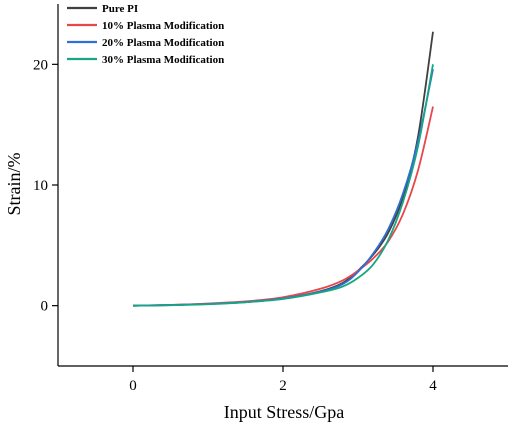  What do you see at coordinates (163, 60) in the screenshot?
I see `legend-label: 30% Plasma Modification` at bounding box center [163, 60].